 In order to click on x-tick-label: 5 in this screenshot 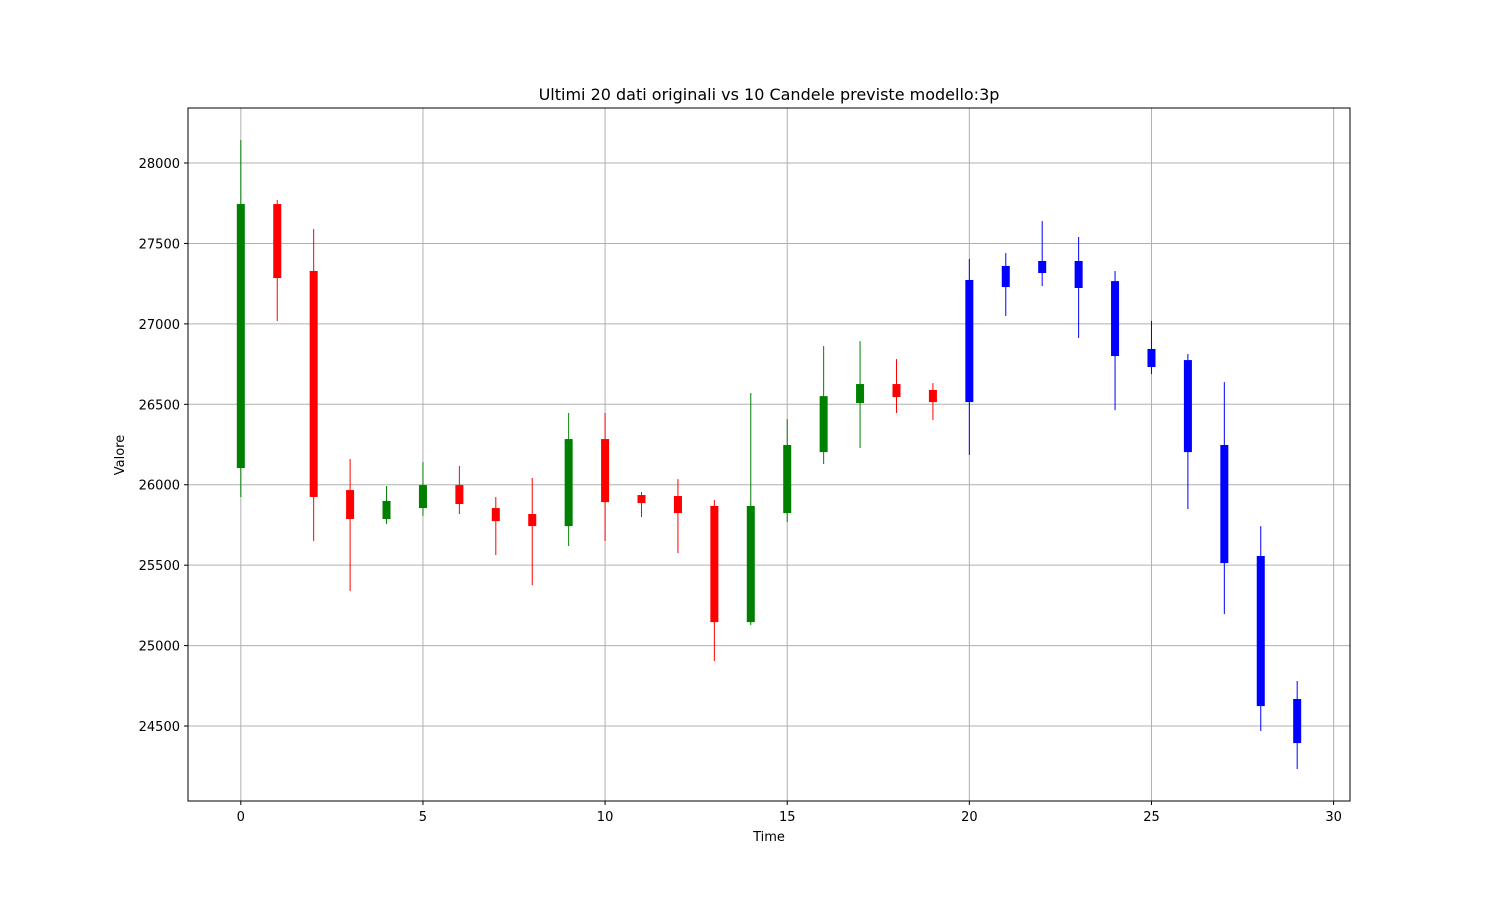, I will do `click(423, 817)`.